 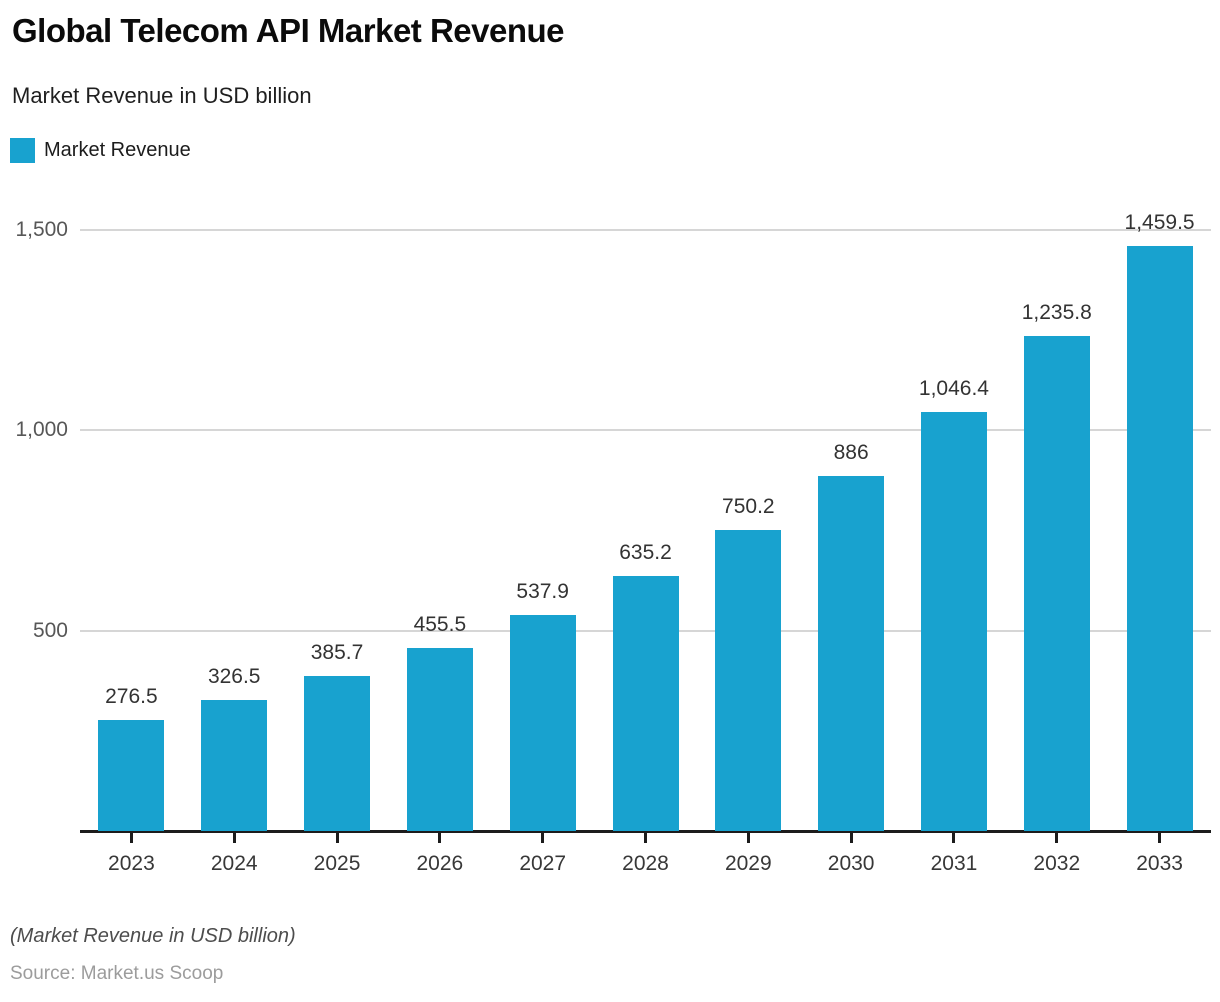 What do you see at coordinates (953, 388) in the screenshot?
I see `bar-value-label: 1,046.4` at bounding box center [953, 388].